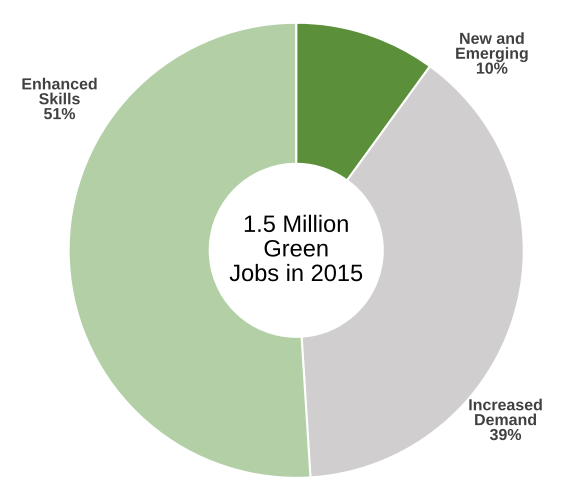 The image size is (581, 487). I want to click on data-label: 51%, so click(60, 114).